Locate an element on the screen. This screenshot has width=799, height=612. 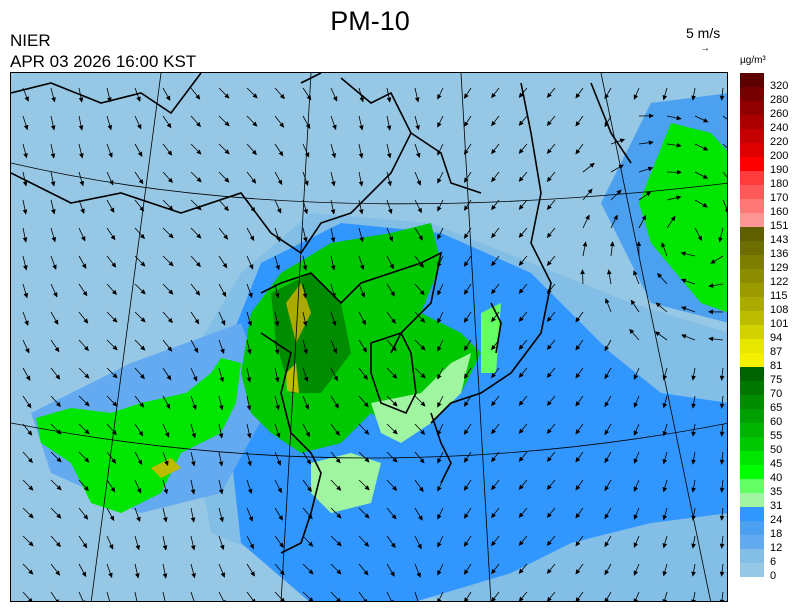
legend-label: 81 is located at coordinates (776, 366).